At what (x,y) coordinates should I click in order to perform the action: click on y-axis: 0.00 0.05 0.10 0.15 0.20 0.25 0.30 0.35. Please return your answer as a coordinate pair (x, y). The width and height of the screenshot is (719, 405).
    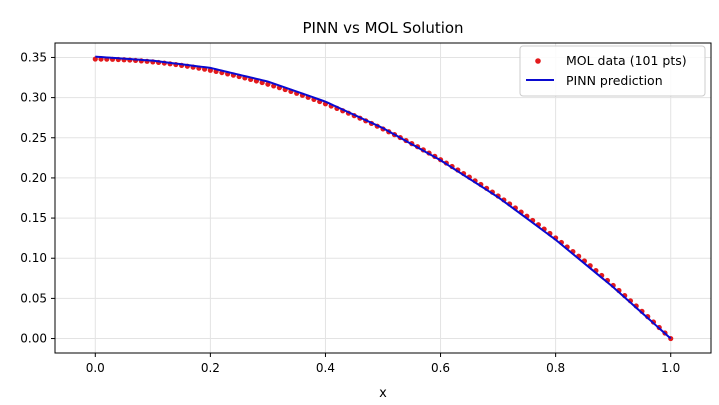
    Looking at the image, I should click on (37, 198).